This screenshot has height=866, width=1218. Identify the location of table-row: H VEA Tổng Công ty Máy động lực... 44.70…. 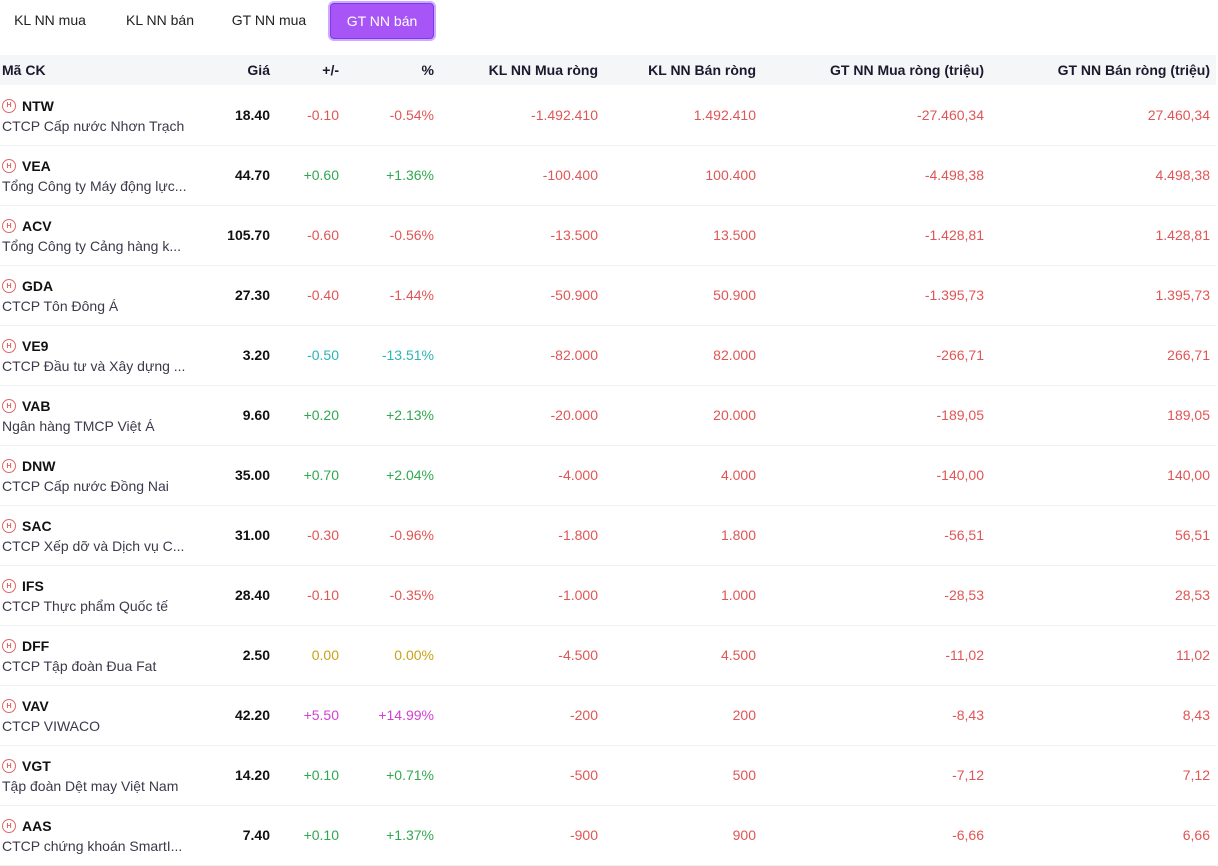
(608, 175).